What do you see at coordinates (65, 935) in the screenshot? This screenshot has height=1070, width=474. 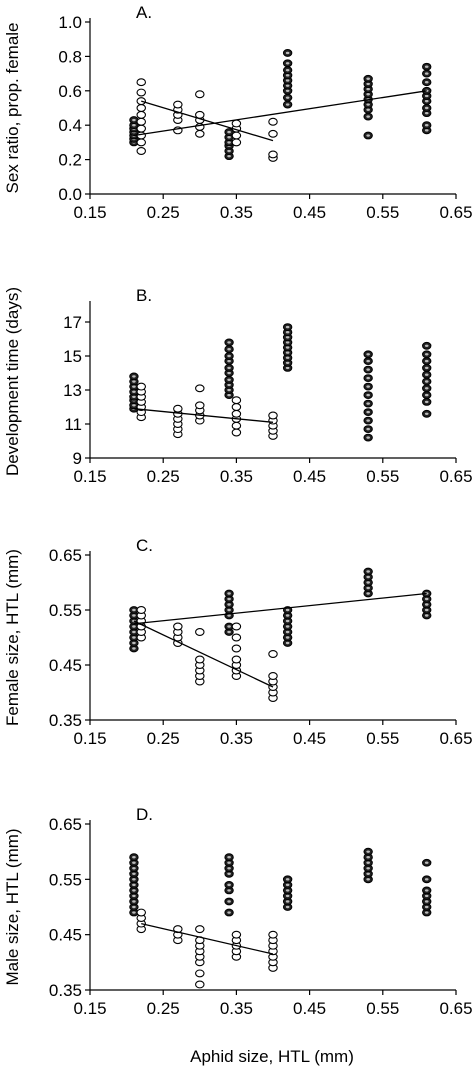 I see `y-tick-label: 0.45` at bounding box center [65, 935].